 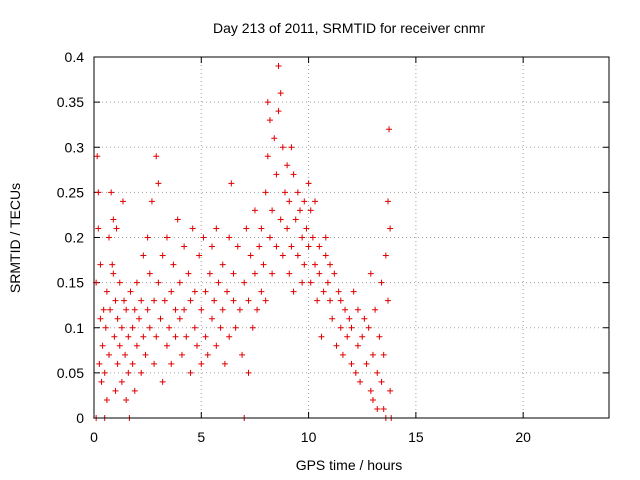 I want to click on x-tick-label: 15, so click(x=416, y=437).